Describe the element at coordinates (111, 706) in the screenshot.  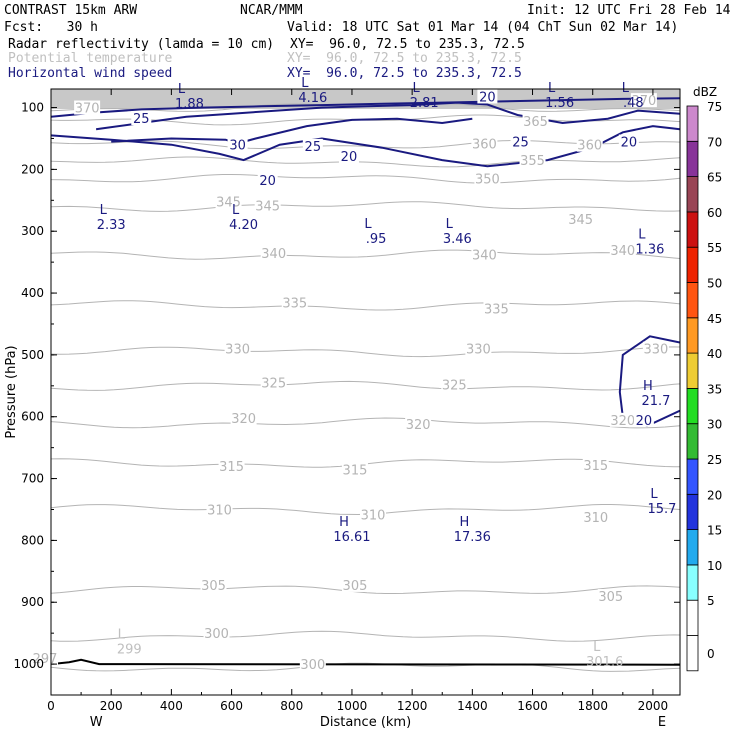
I see `x-tick-label: 200` at that location.